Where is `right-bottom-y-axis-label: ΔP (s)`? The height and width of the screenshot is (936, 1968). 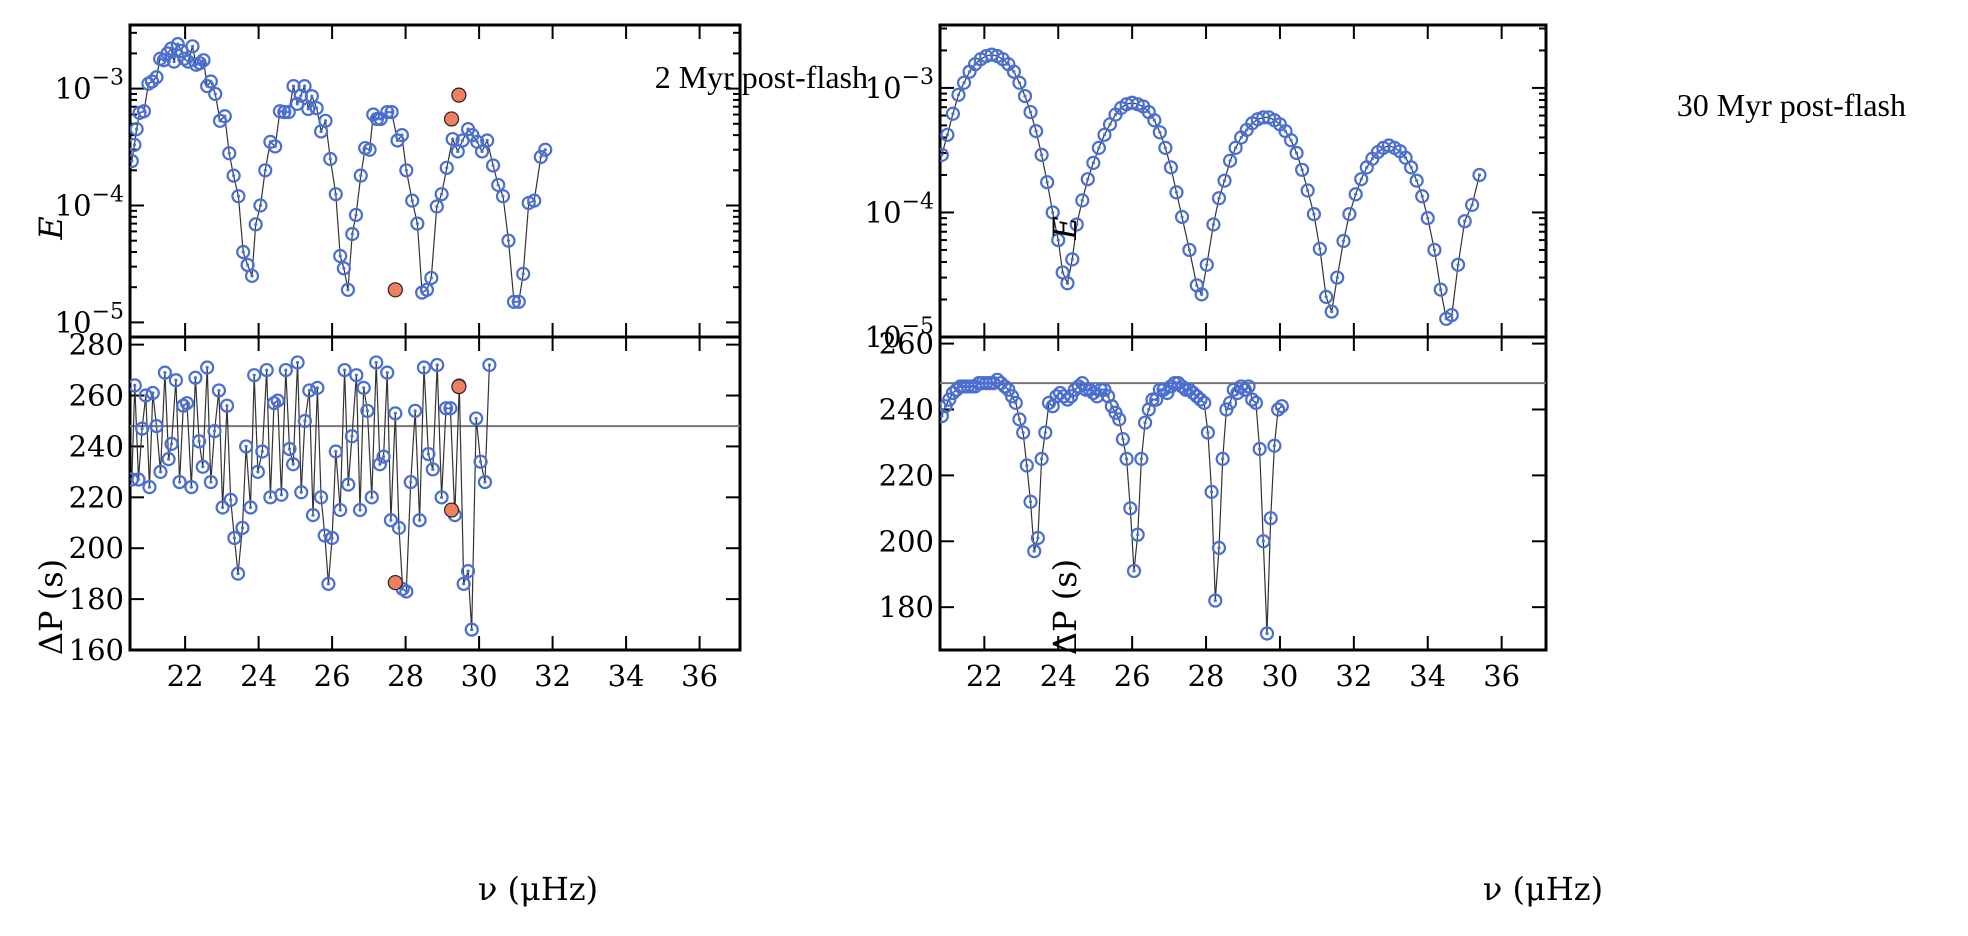
right-bottom-y-axis-label: ΔP (s) is located at coordinates (1065, 607).